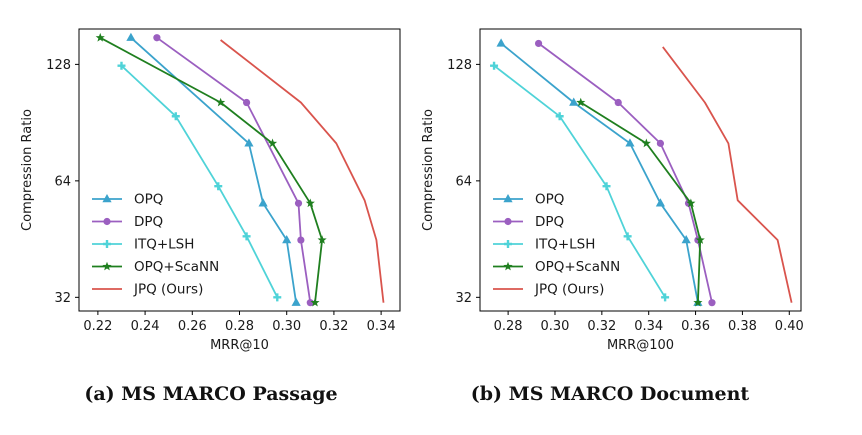 Image resolution: width=862 pixels, height=435 pixels. I want to click on legend: OPQ DPQ ITQ+LSH OPQ+ScaNN JPQ (Ours), so click(155, 245).